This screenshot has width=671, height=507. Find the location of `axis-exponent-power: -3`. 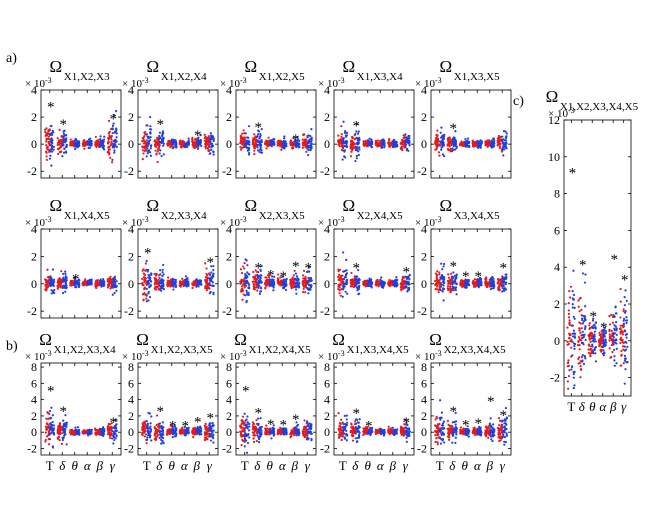

axis-exponent-power: -3 is located at coordinates (145, 219).